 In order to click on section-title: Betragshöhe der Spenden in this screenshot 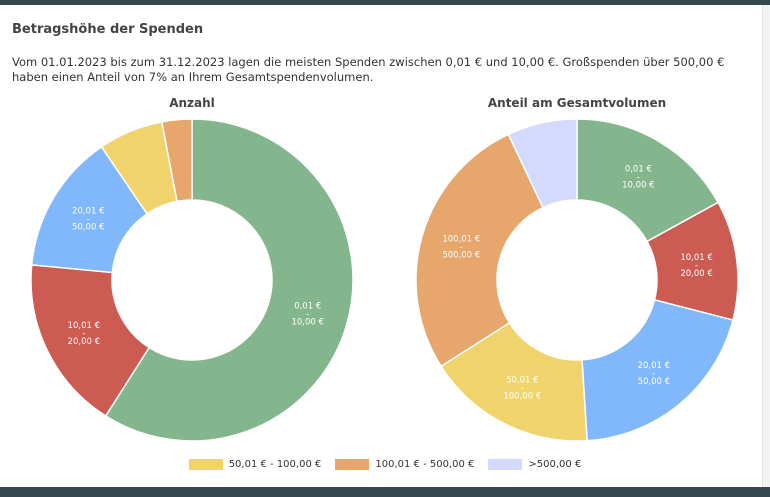, I will do `click(108, 29)`.